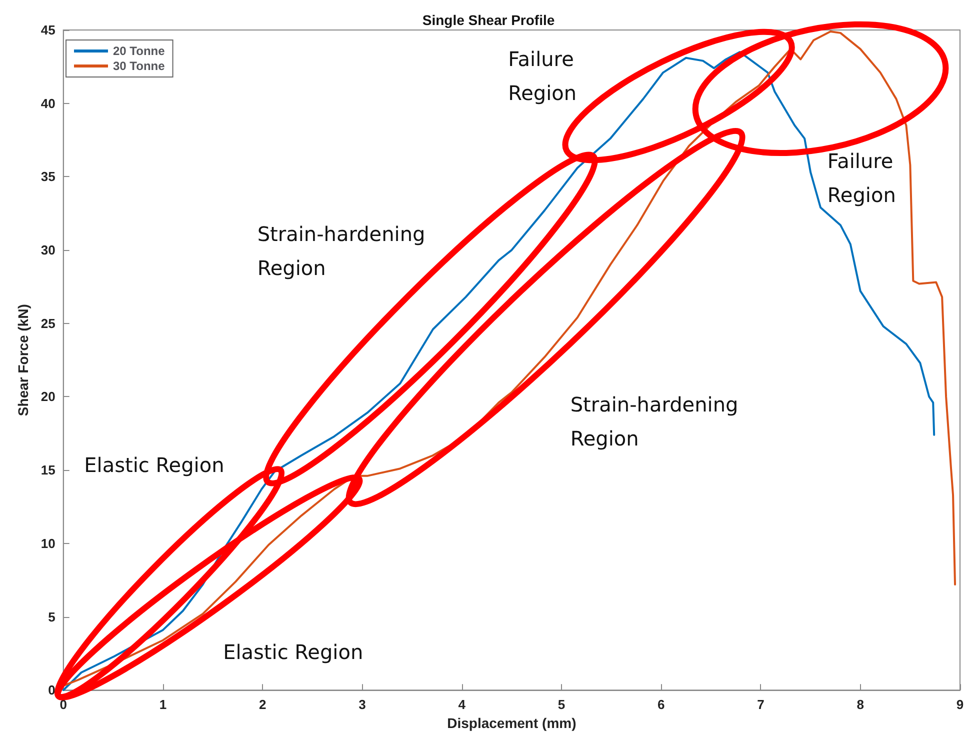 This screenshot has height=743, width=977. What do you see at coordinates (48, 396) in the screenshot?
I see `y-tick-label: 20` at bounding box center [48, 396].